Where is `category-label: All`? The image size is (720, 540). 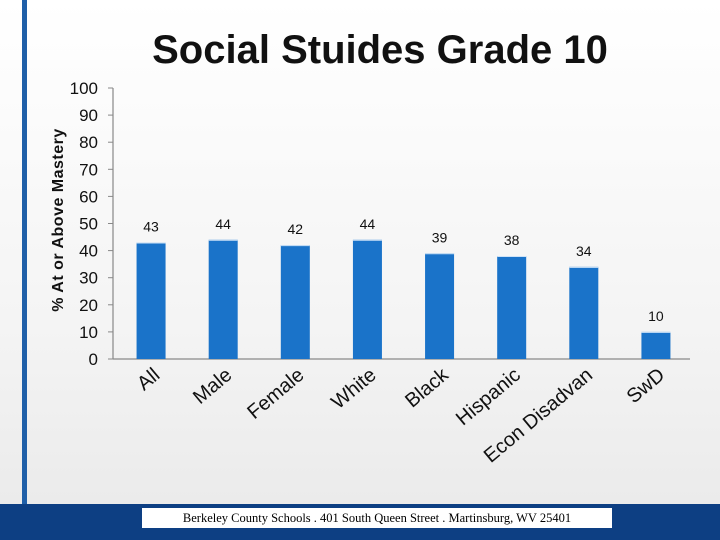 category-label: All is located at coordinates (148, 379).